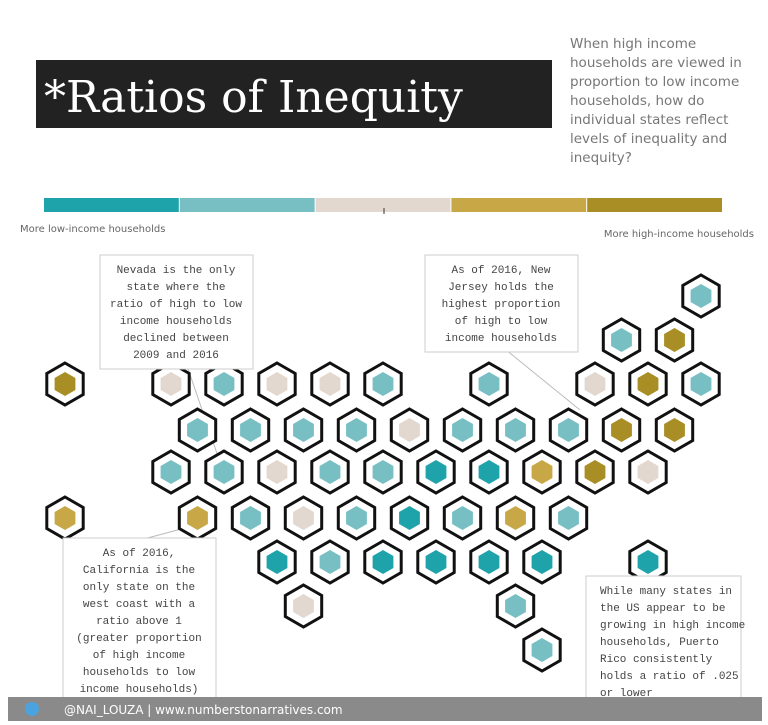 This screenshot has width=768, height=725. I want to click on annotation-line: households, Puerto, so click(659, 643).